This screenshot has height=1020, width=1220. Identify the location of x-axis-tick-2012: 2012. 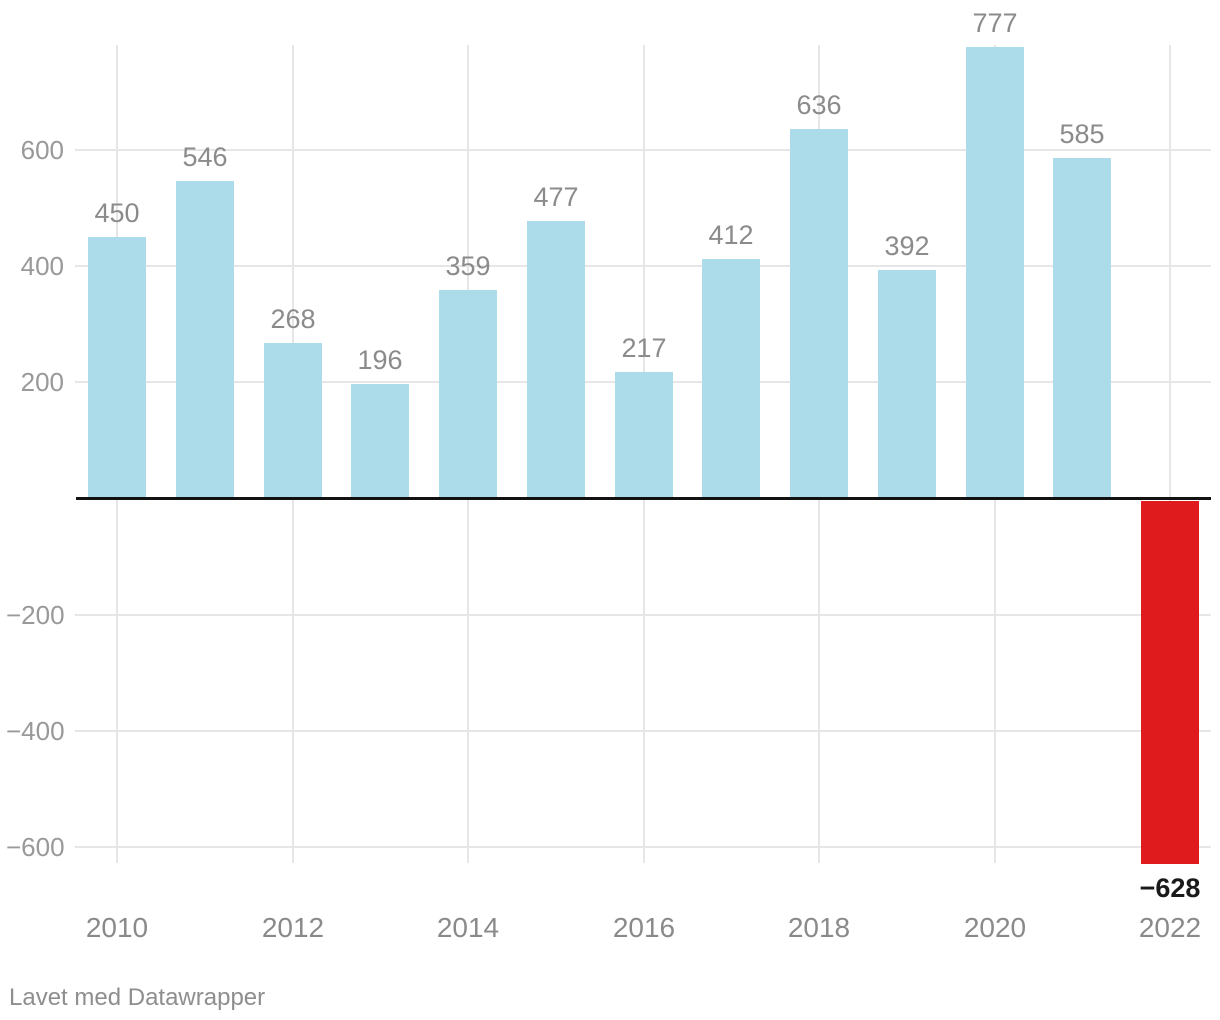
(293, 927).